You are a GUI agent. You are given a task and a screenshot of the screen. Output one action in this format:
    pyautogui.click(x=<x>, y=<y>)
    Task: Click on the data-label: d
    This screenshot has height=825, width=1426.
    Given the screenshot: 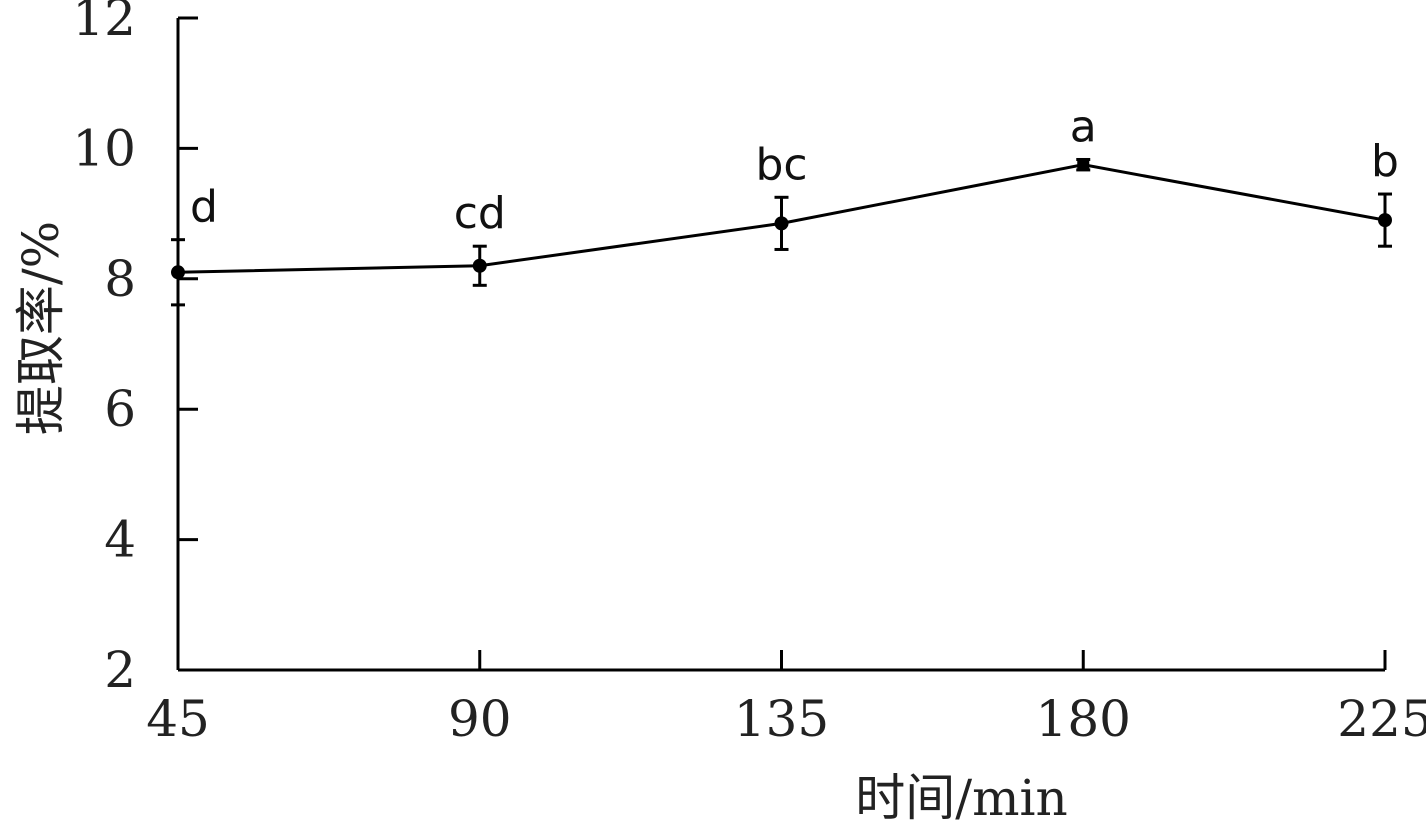 What is the action you would take?
    pyautogui.click(x=204, y=207)
    